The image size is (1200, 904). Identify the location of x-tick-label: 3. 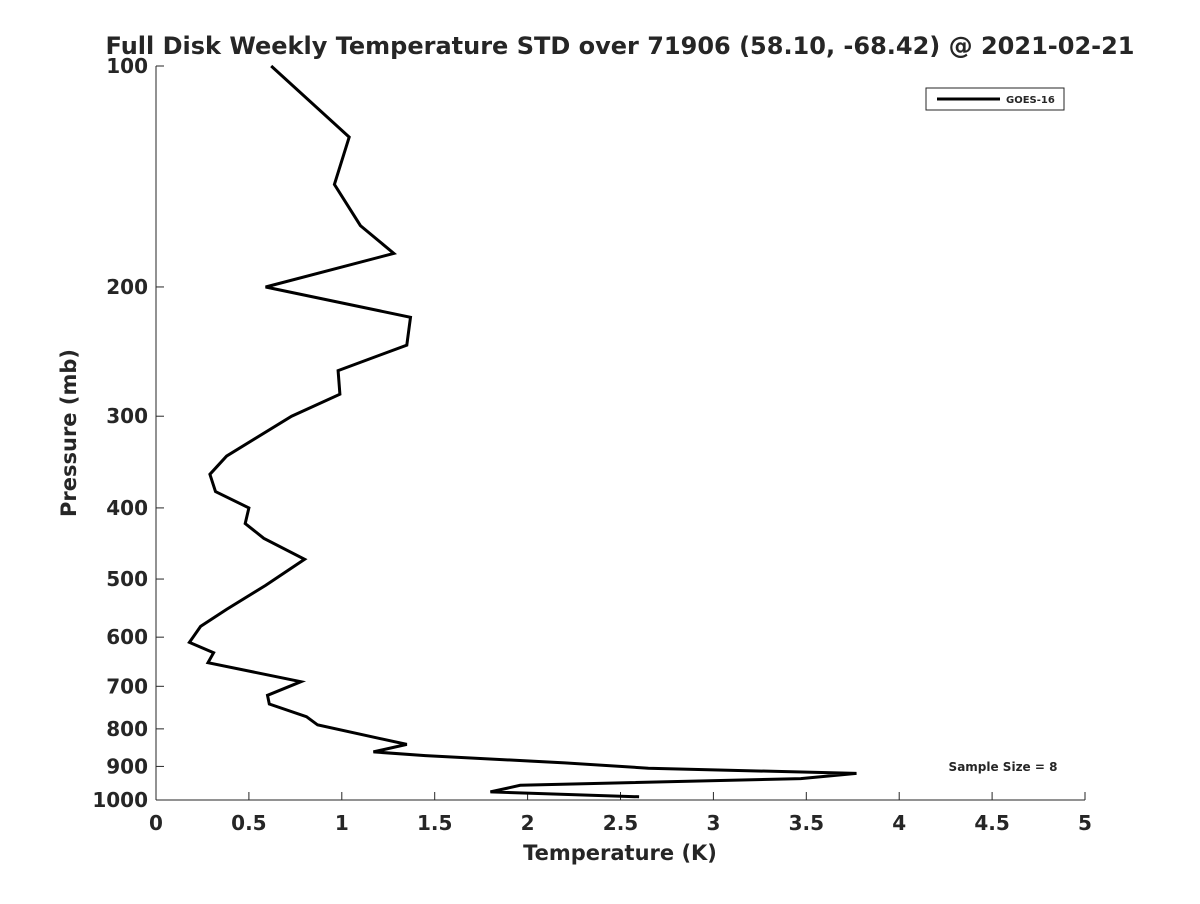
(713, 823).